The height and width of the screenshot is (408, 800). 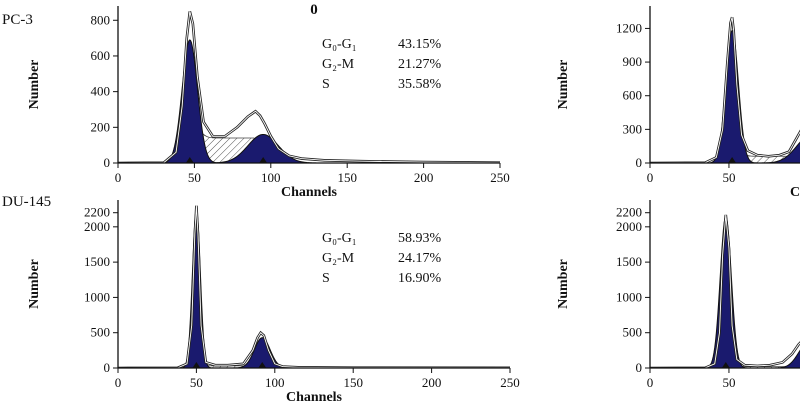 What do you see at coordinates (420, 64) in the screenshot?
I see `phase-percentage: 21.27%` at bounding box center [420, 64].